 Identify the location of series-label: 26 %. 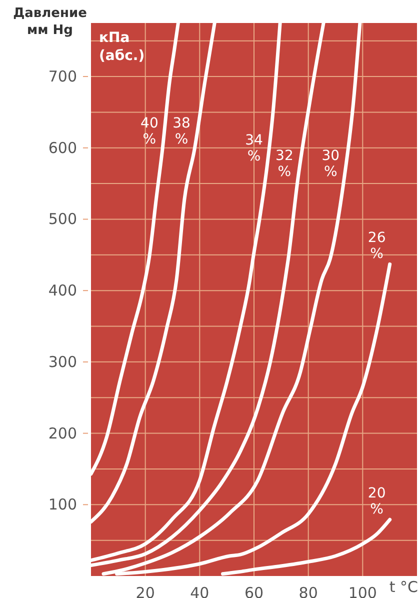
(377, 246).